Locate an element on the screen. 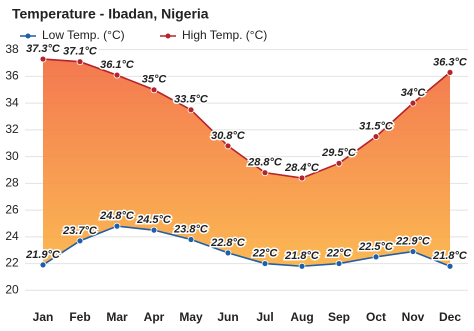  value-label-halo: 21.9°C is located at coordinates (43, 255).